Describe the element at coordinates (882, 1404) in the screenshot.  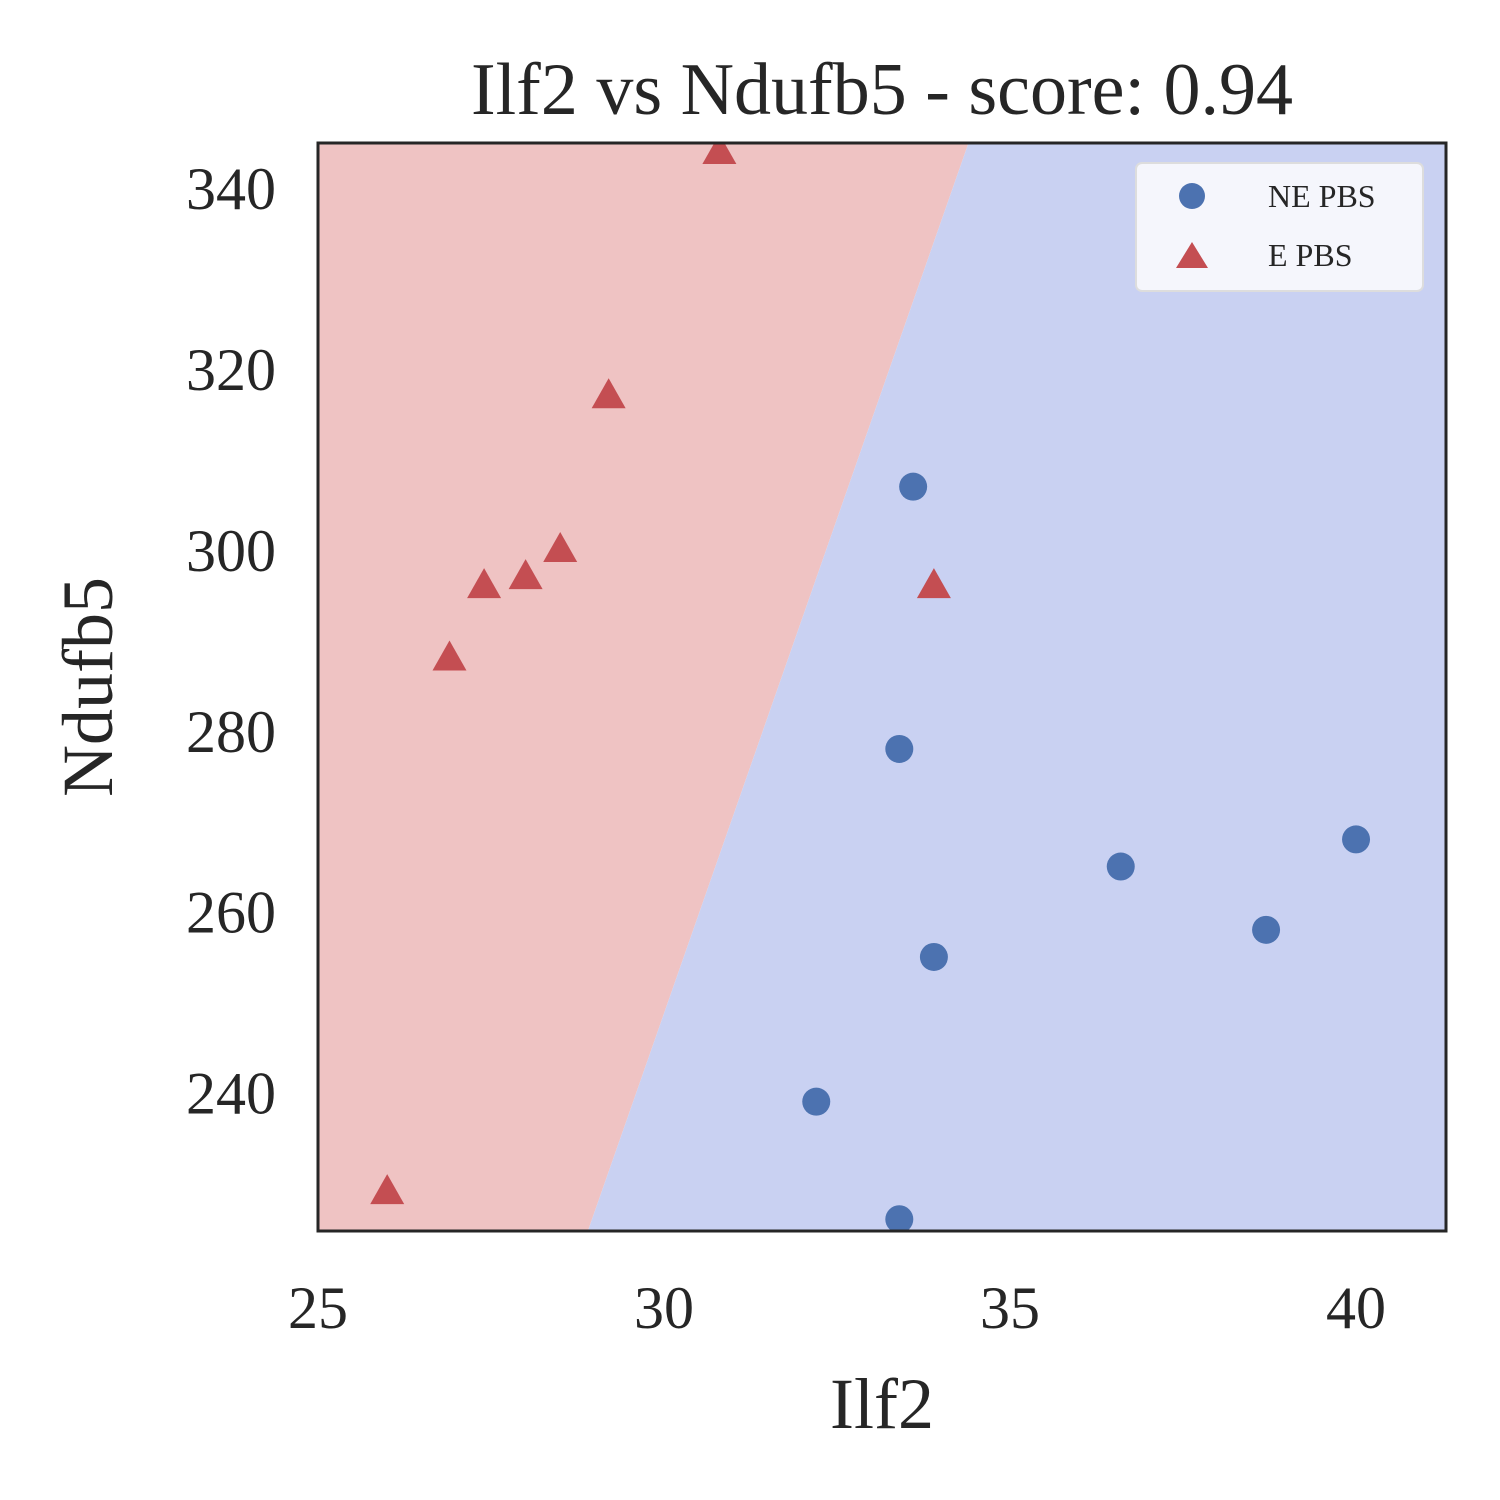
I see `x-axis-label: Ilf2` at that location.